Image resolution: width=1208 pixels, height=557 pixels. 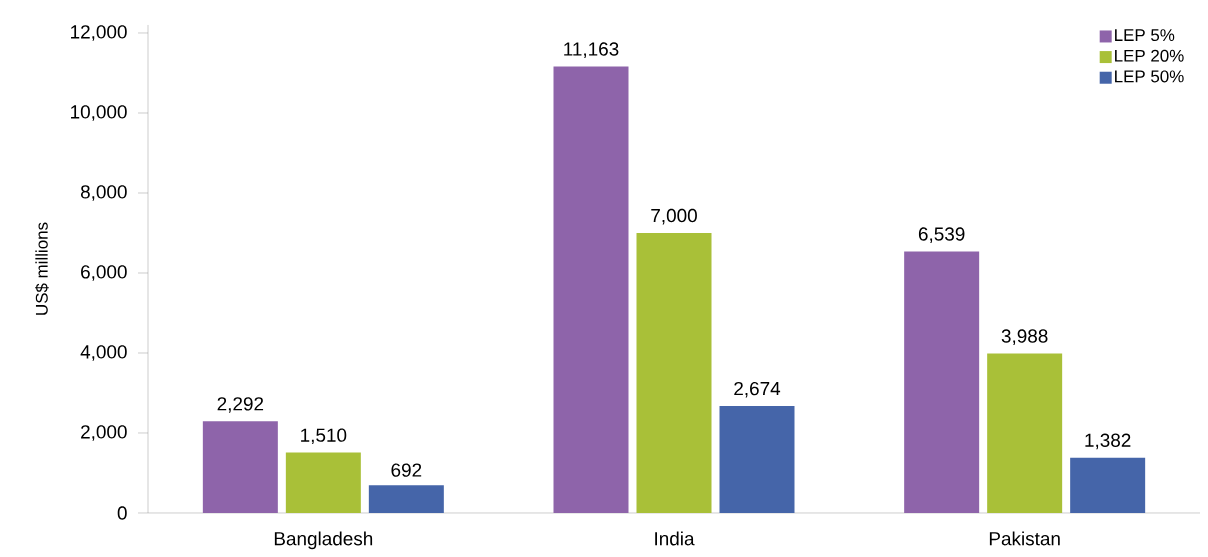 I want to click on y-tick-label: 4,000, so click(x=103, y=353).